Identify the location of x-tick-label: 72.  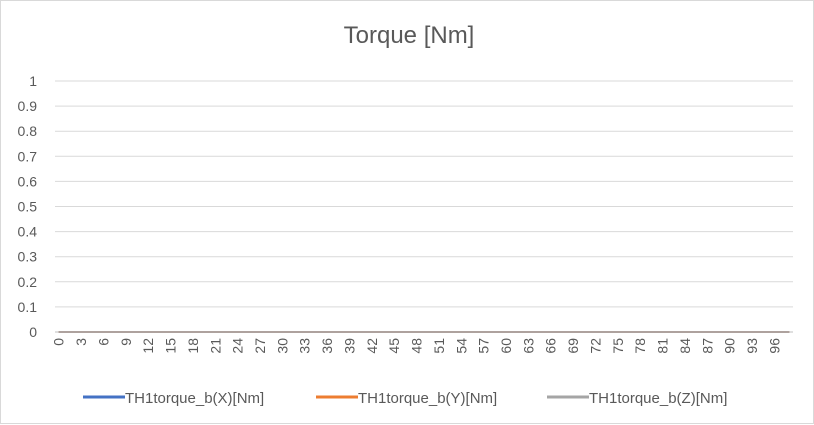
(595, 346).